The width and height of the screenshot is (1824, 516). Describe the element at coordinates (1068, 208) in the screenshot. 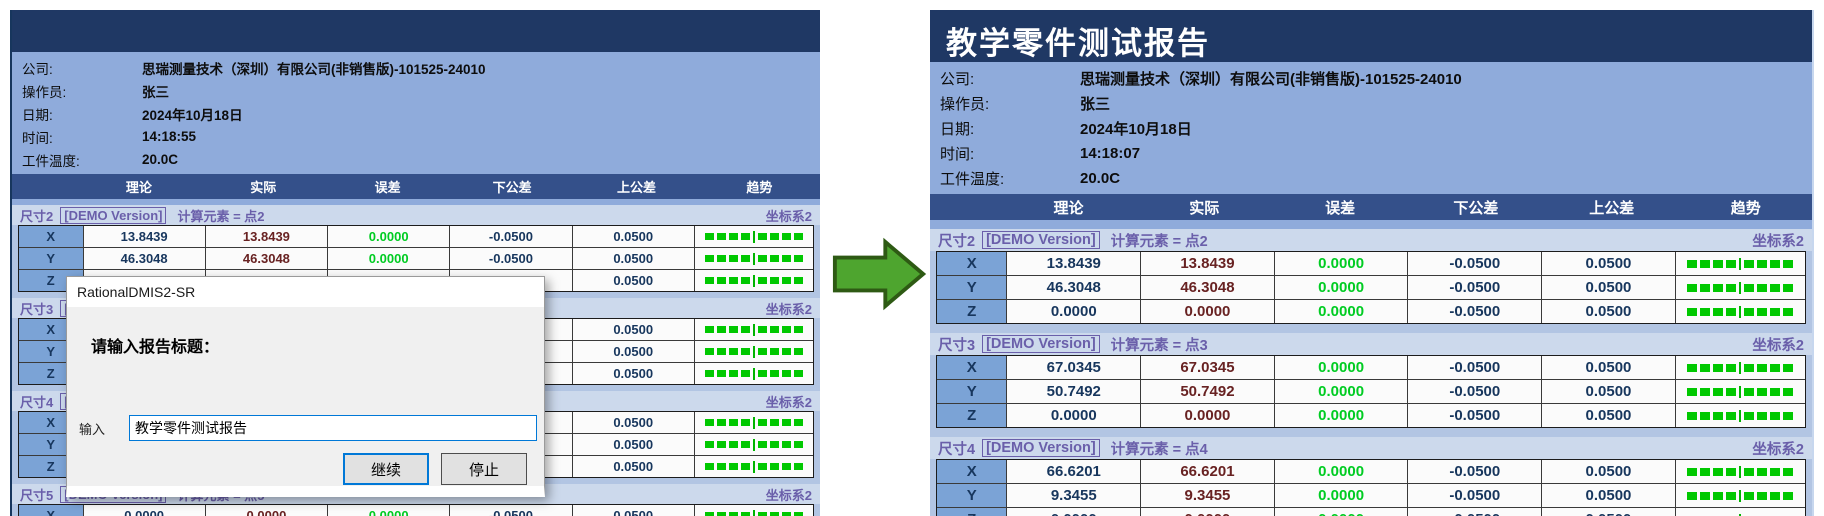

I see `col-header-theoretical: 理论` at that location.